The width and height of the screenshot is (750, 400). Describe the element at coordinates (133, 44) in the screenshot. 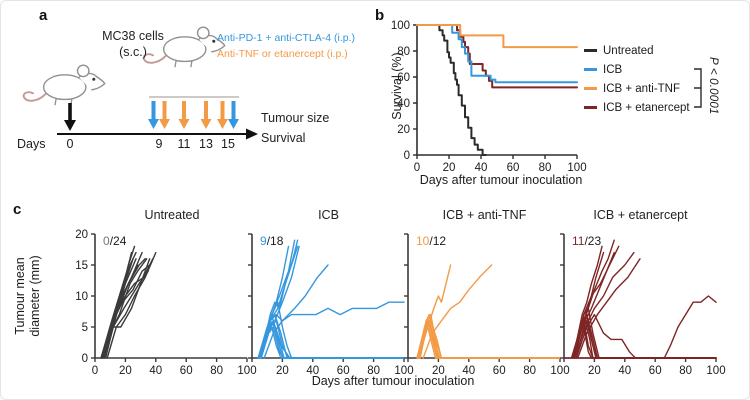

I see `cell-line-label: MC38 cells (s.c.)` at that location.